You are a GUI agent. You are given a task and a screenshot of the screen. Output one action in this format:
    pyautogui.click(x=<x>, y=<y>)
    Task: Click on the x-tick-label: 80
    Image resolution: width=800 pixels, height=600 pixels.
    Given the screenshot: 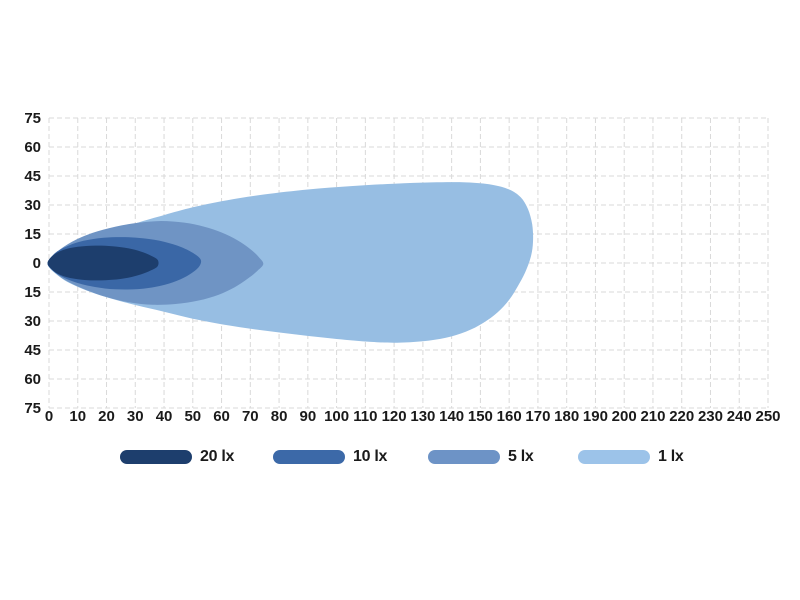 What is the action you would take?
    pyautogui.click(x=279, y=416)
    